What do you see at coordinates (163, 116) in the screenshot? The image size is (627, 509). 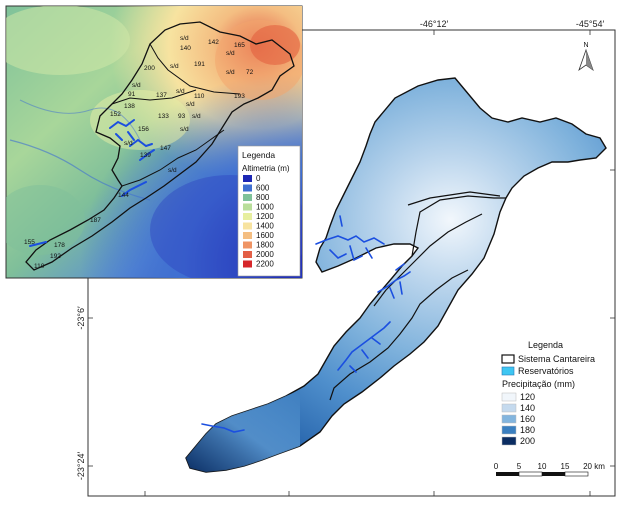 I see `station-label: 133` at bounding box center [163, 116].